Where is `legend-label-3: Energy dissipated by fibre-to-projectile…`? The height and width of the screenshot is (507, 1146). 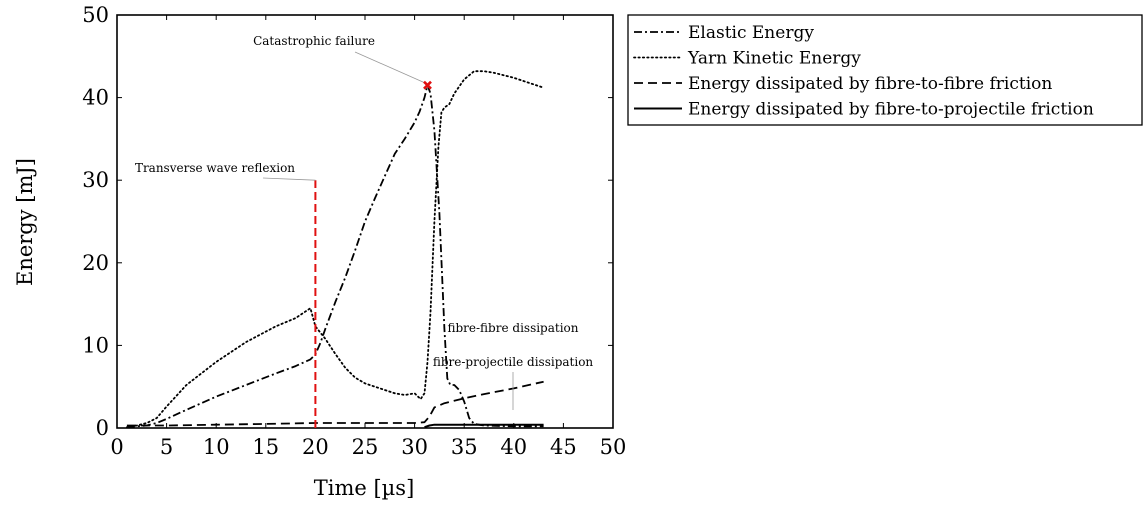
legend-label-3: Energy dissipated by fibre-to-projectile… is located at coordinates (891, 110).